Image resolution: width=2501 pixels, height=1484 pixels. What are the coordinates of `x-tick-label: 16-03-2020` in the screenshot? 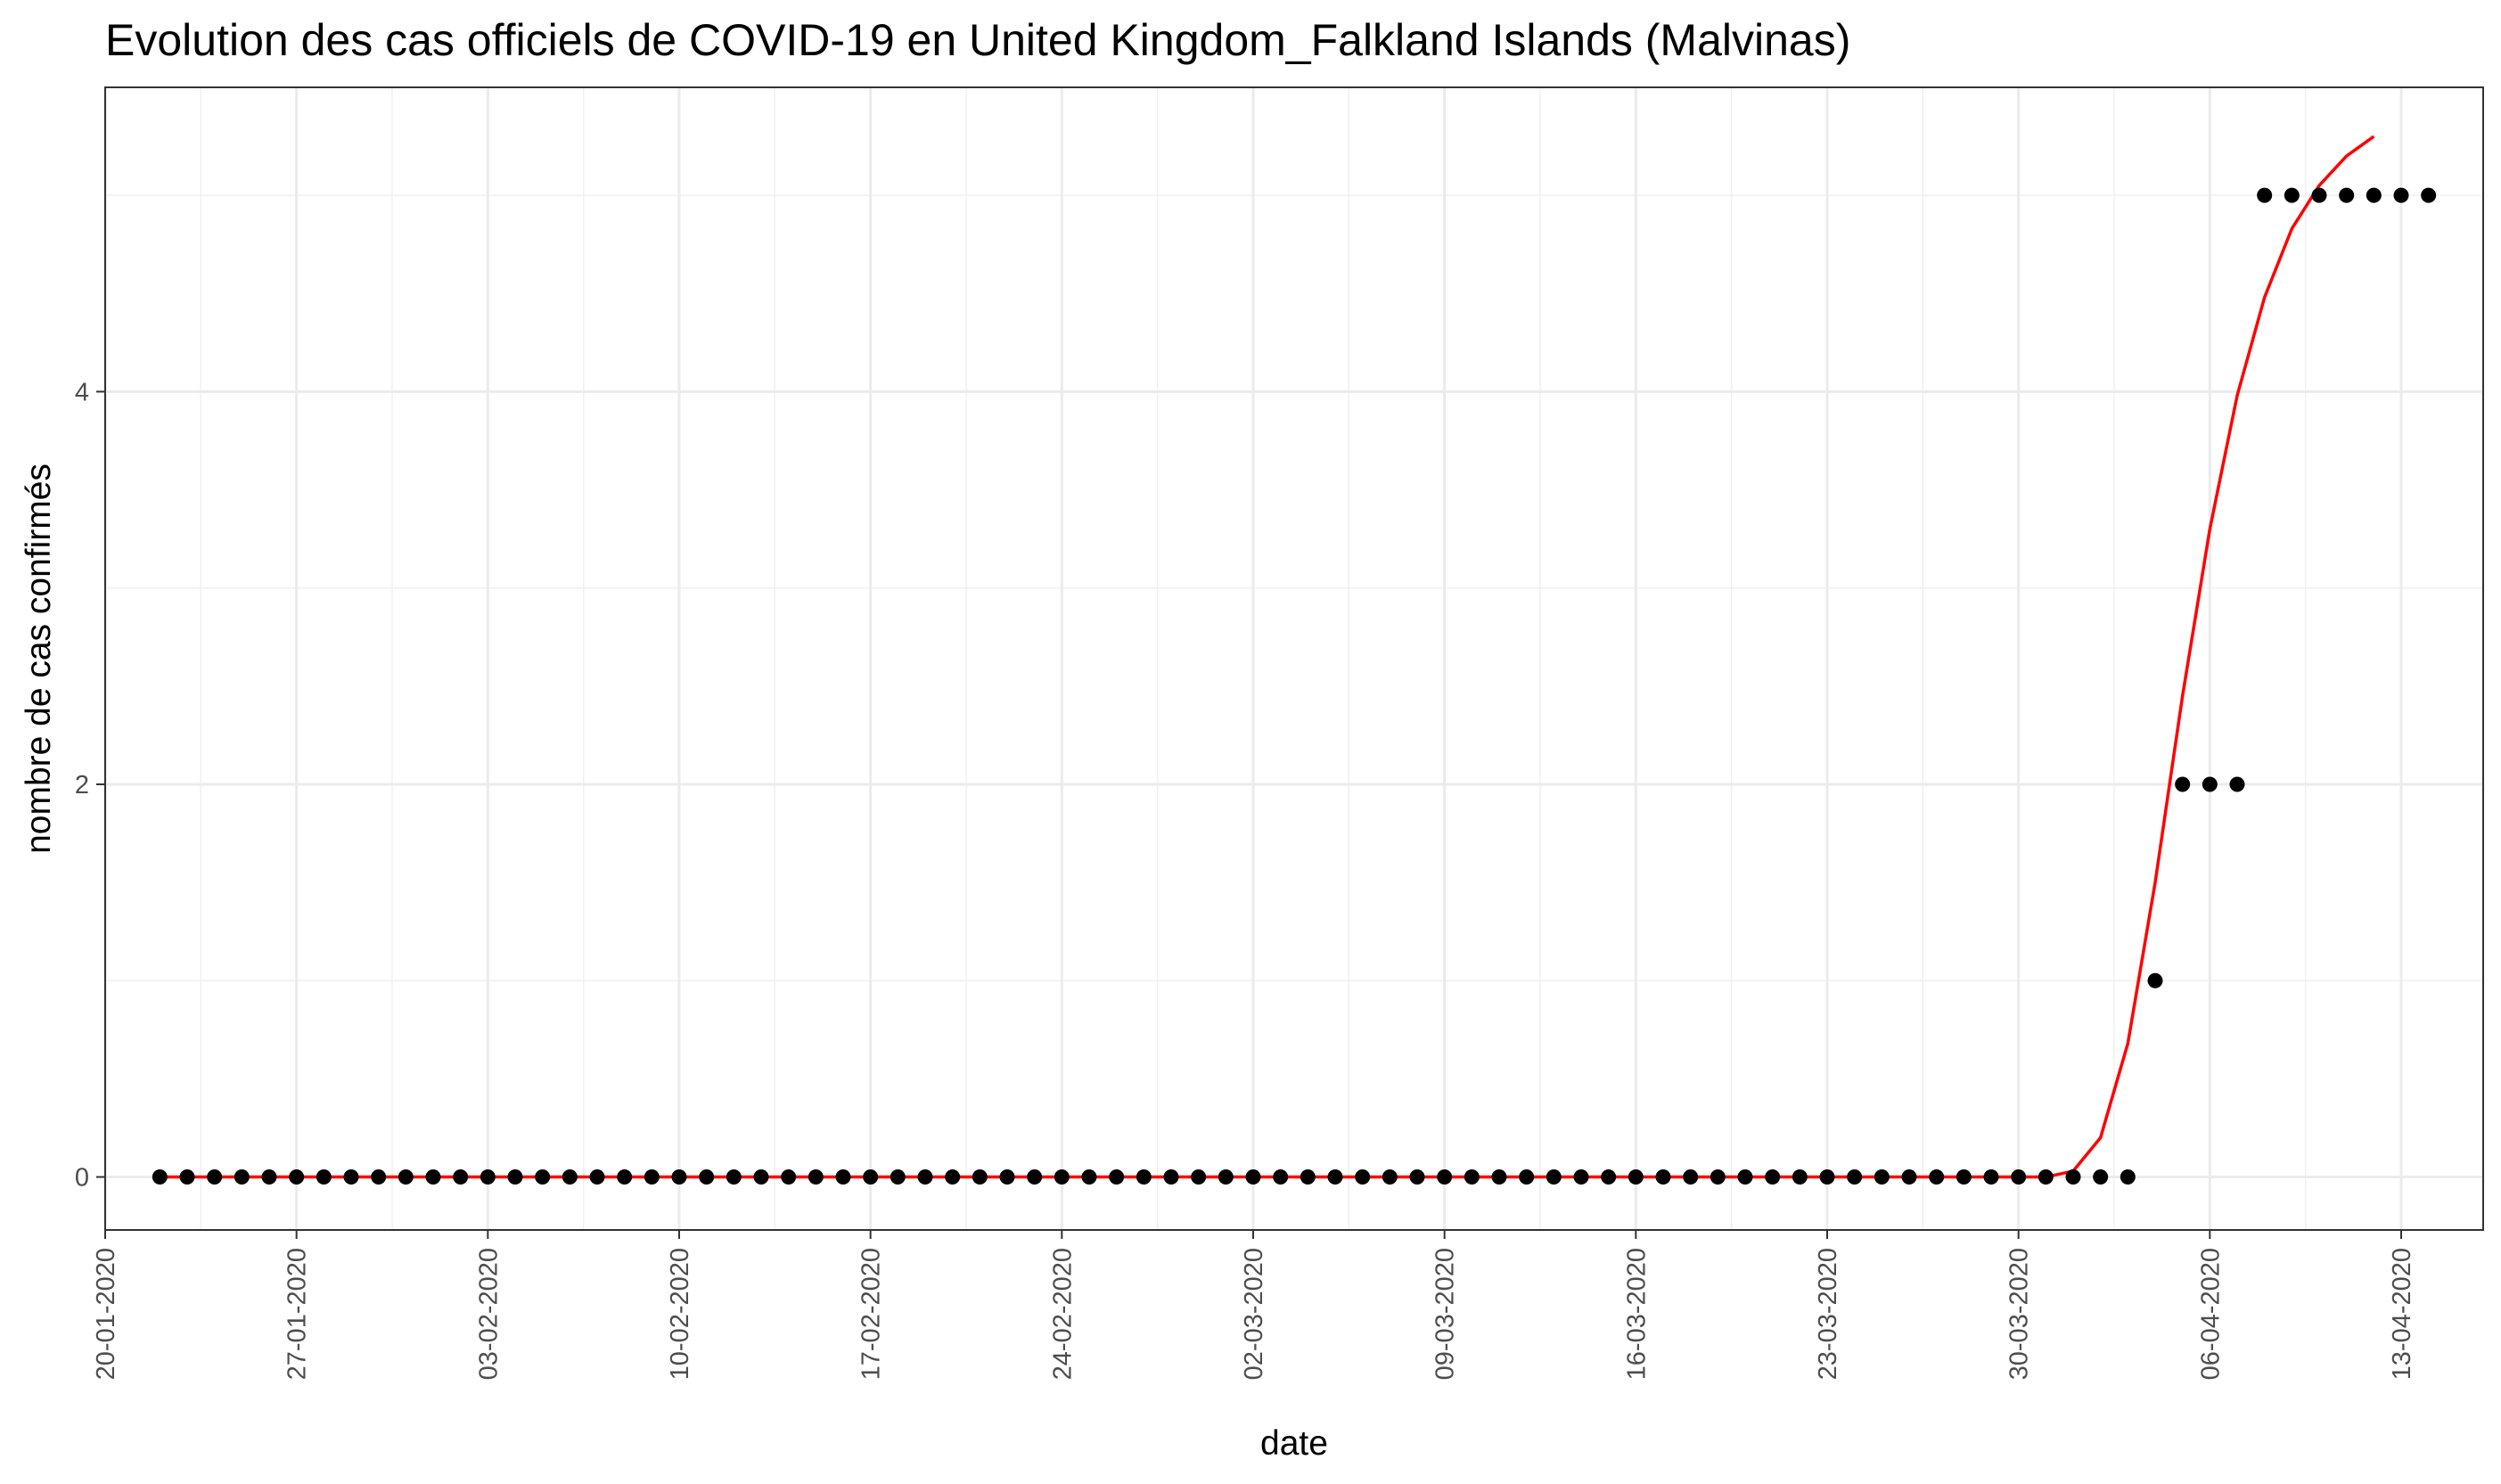 It's located at (1636, 1314).